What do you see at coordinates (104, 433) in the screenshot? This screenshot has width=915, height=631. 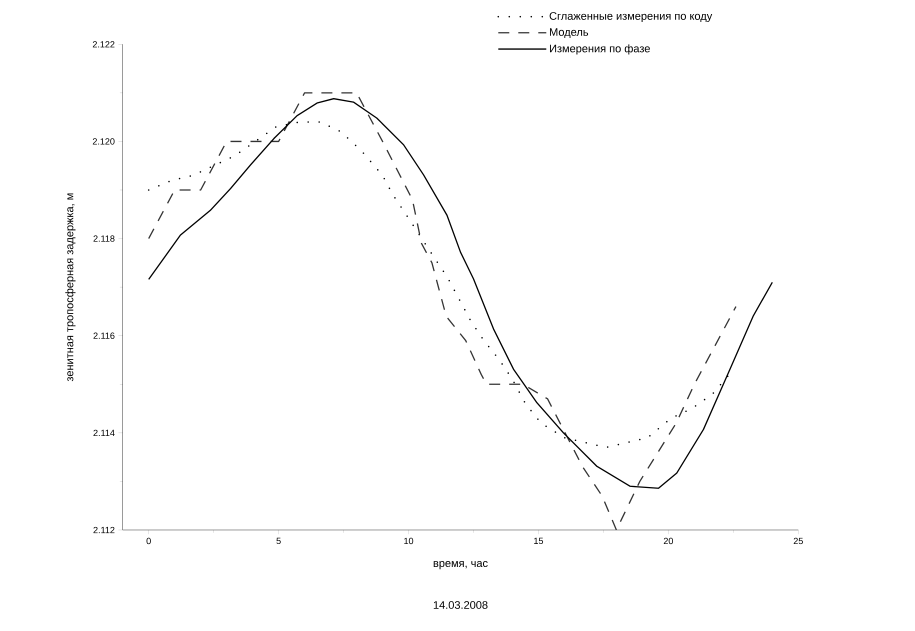 I see `y-tick-label: 2.114` at bounding box center [104, 433].